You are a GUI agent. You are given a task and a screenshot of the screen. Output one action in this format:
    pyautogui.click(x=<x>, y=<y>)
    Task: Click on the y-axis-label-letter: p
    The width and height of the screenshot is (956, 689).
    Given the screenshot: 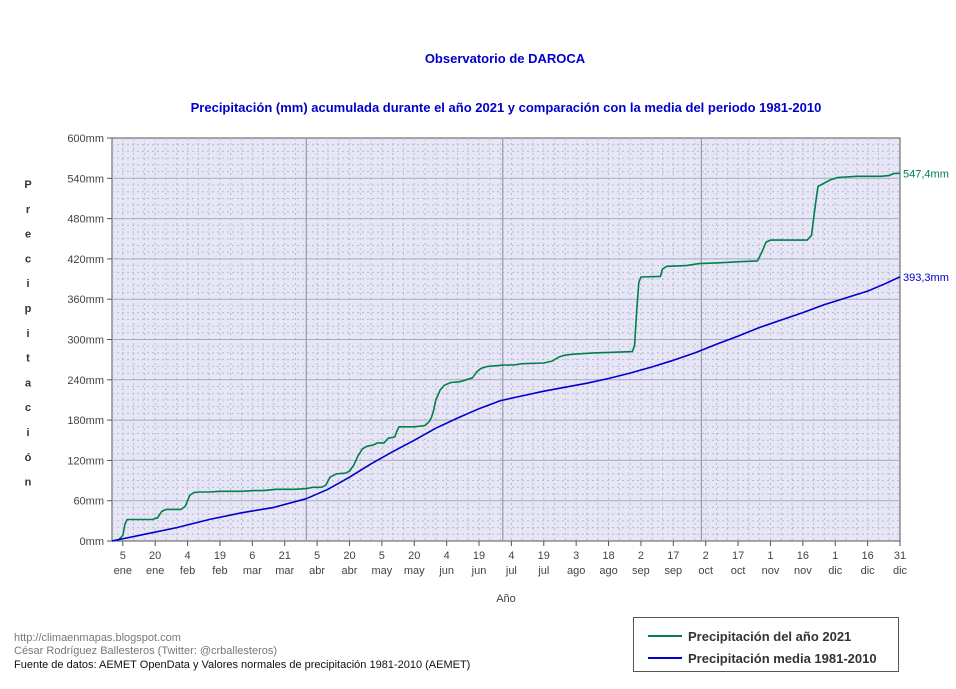 What is the action you would take?
    pyautogui.click(x=28, y=309)
    